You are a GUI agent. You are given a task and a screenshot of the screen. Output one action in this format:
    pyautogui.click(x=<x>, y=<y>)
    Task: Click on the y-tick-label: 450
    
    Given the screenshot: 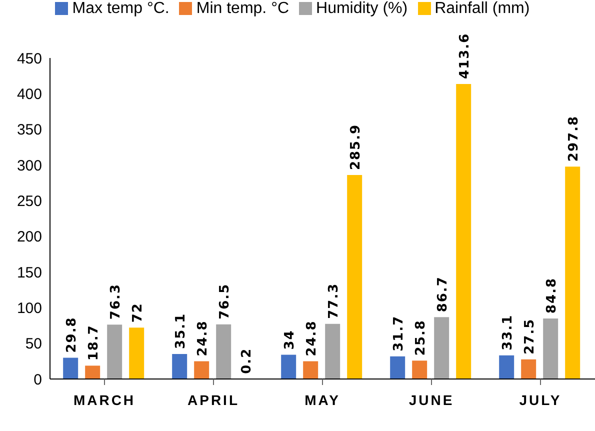 What is the action you would take?
    pyautogui.click(x=29, y=59)
    